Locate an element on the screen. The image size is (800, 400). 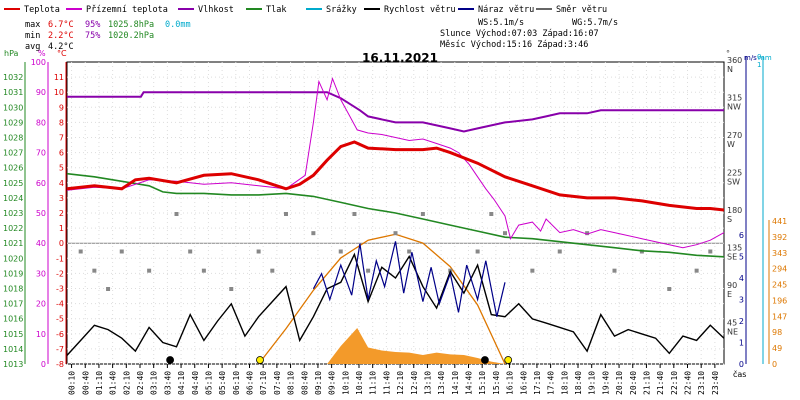
x-tick-label: 06:40 is located at coordinates (250, 383).